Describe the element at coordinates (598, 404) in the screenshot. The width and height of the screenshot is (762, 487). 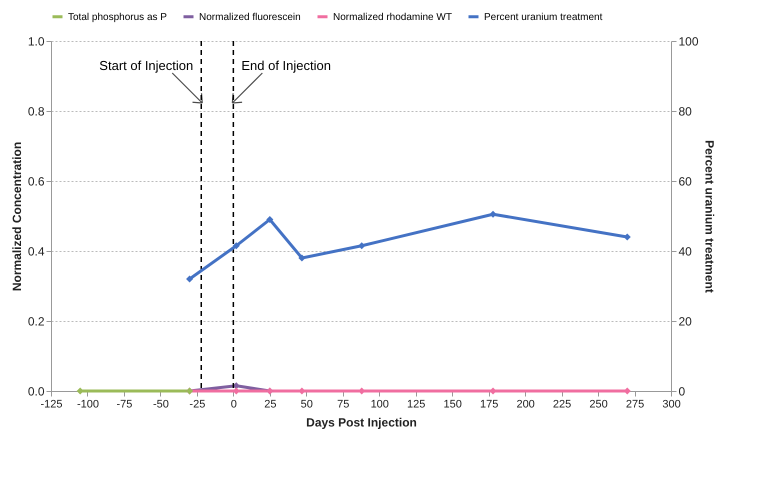
I see `x-tick-label: 250` at that location.